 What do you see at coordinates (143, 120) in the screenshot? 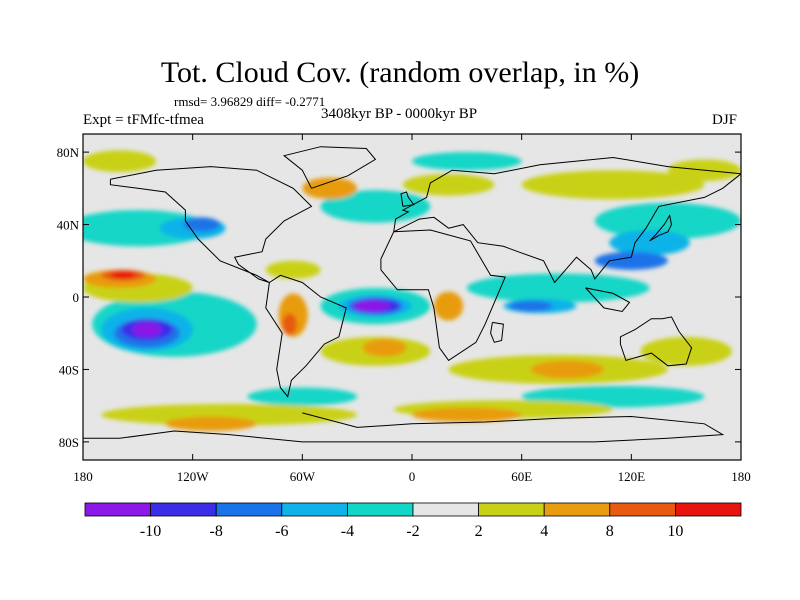
I see `experiment-label: Expt = tFMfc-tfmea` at bounding box center [143, 120].